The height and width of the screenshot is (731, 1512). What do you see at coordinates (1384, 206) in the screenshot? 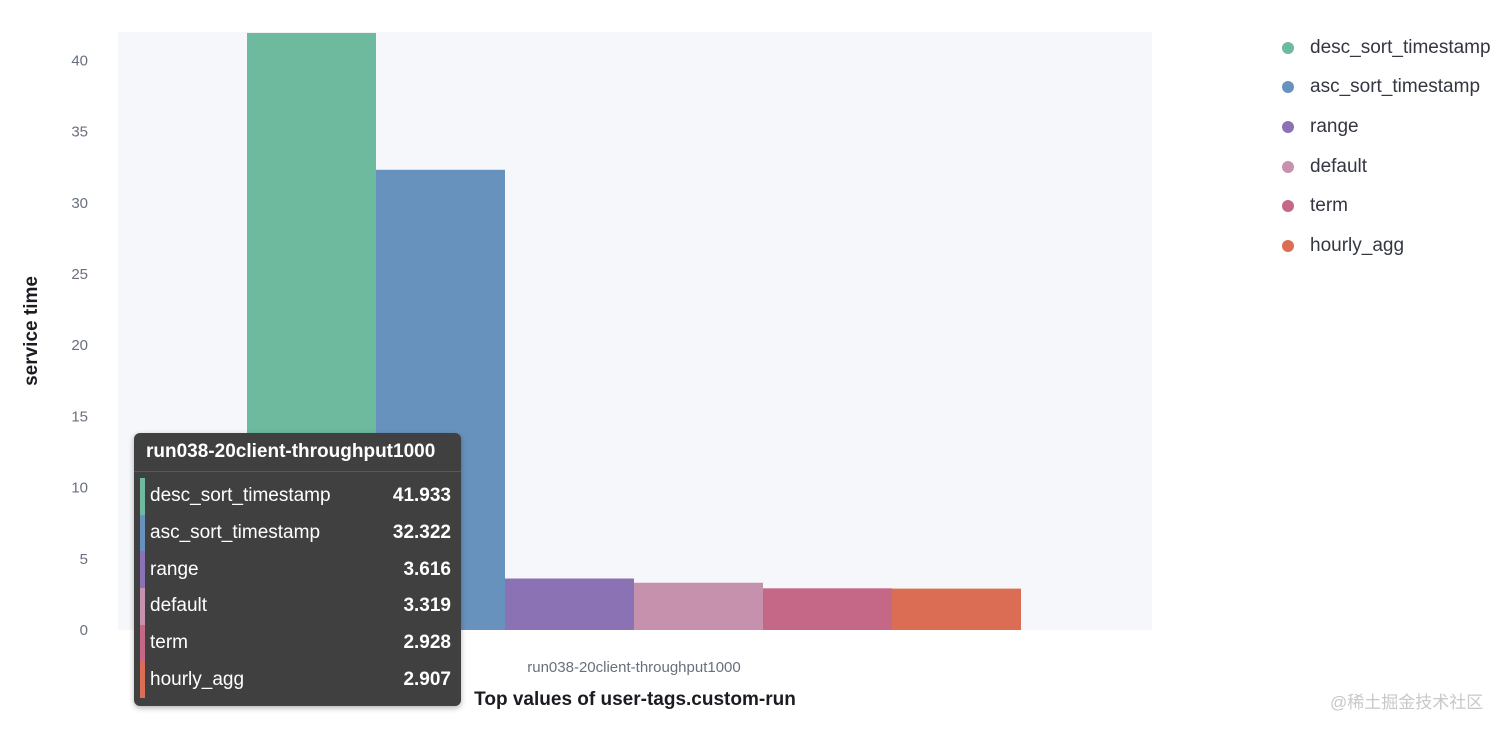
I see `legend-item-term: term` at bounding box center [1384, 206].